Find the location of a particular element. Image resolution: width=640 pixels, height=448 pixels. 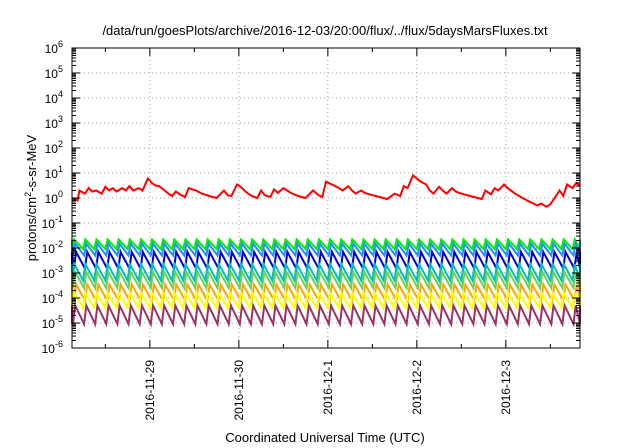

y-tick-label: 10⁻⁴ is located at coordinates (52, 297).